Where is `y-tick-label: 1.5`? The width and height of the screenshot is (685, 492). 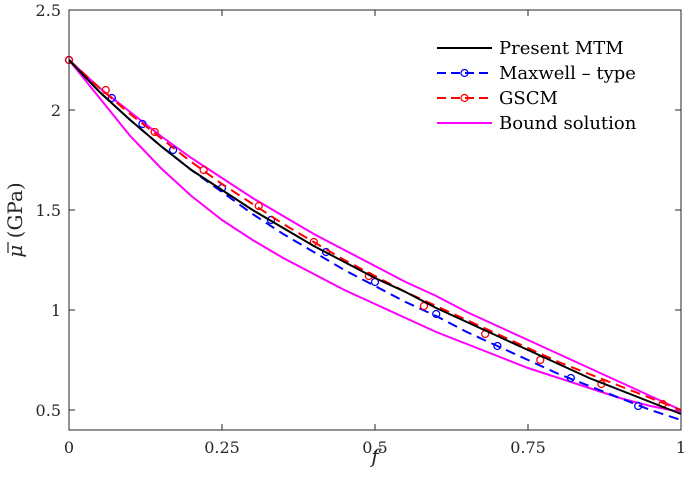 y-tick-label: 1.5 is located at coordinates (48, 210).